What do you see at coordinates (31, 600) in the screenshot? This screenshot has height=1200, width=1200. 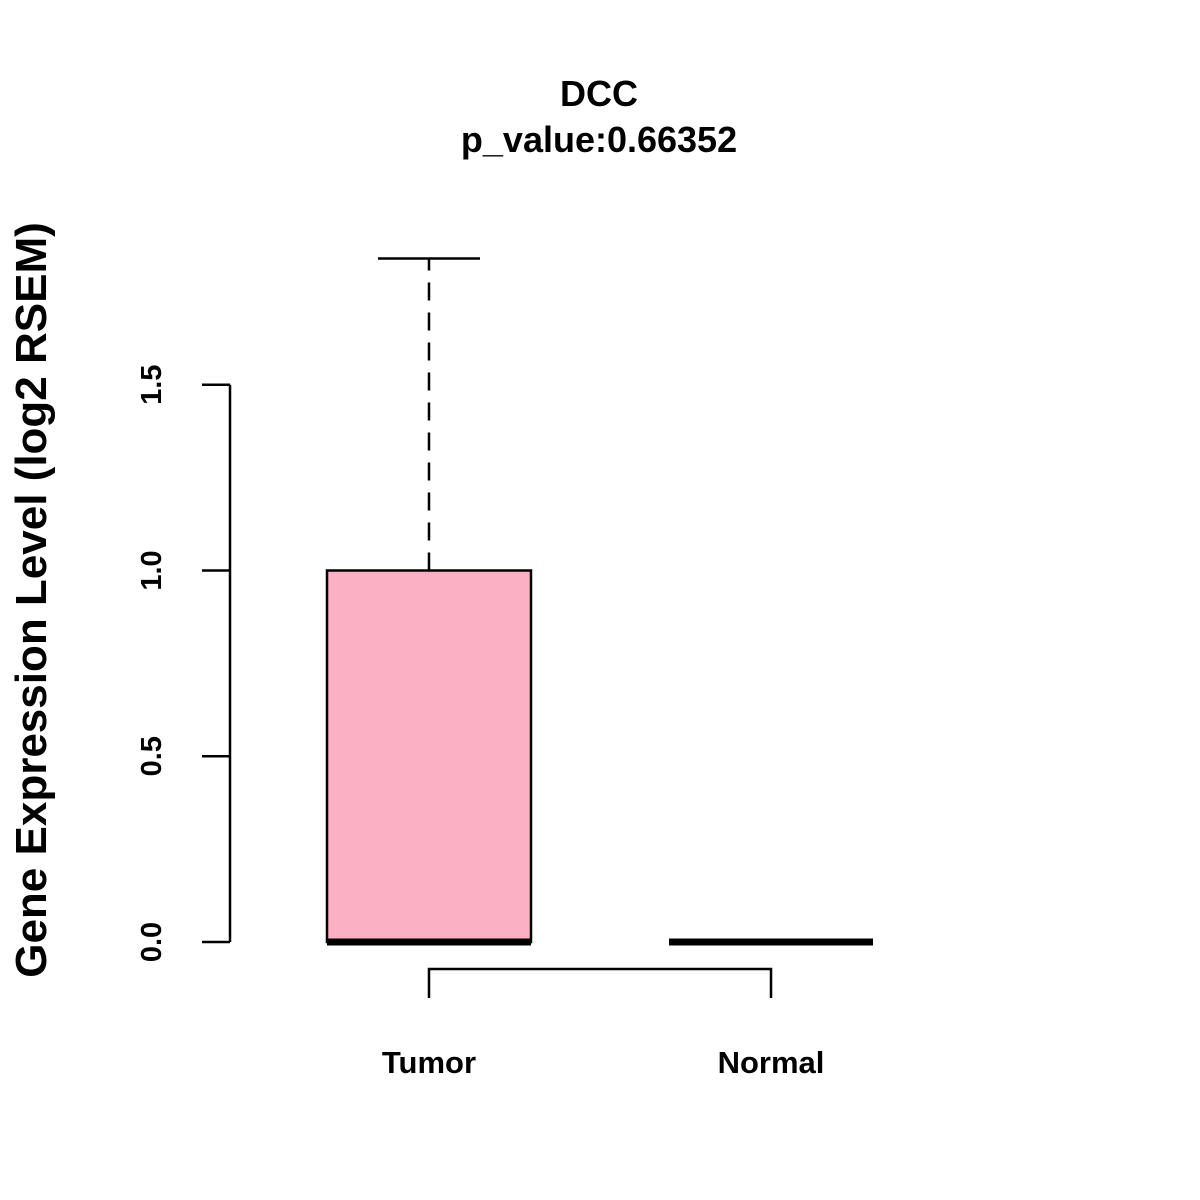 I see `y-axis-label: Gene Expression Level (log2 RSEM)` at bounding box center [31, 600].